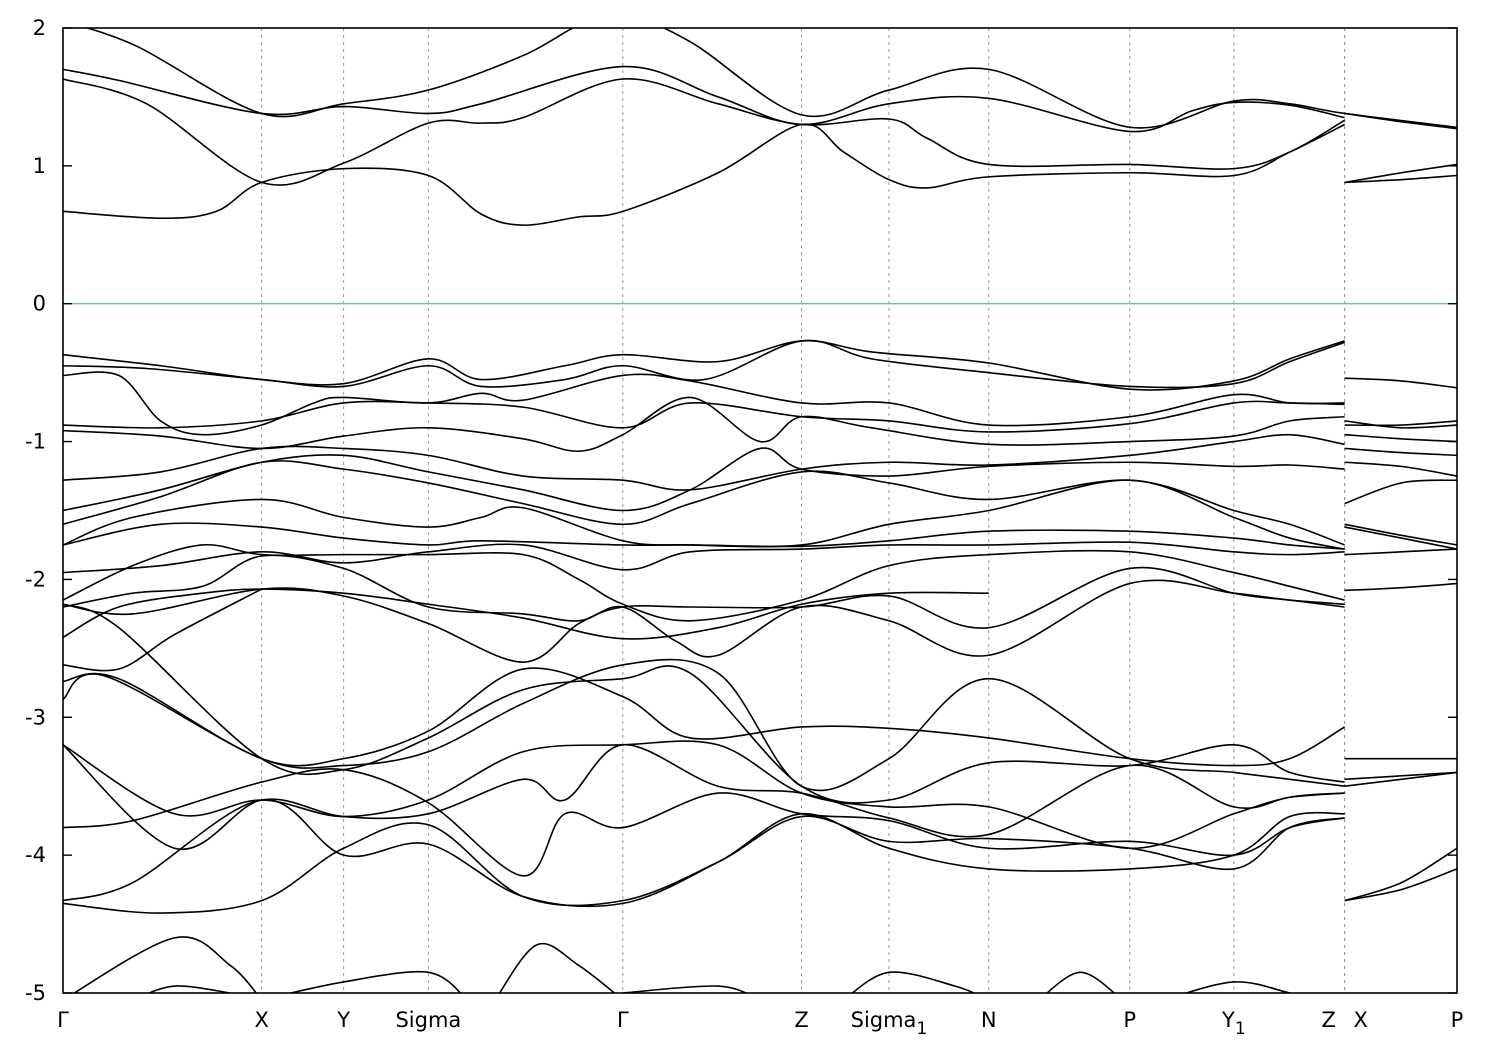 The width and height of the screenshot is (1500, 1050). I want to click on y-tick-label: -2, so click(35, 579).